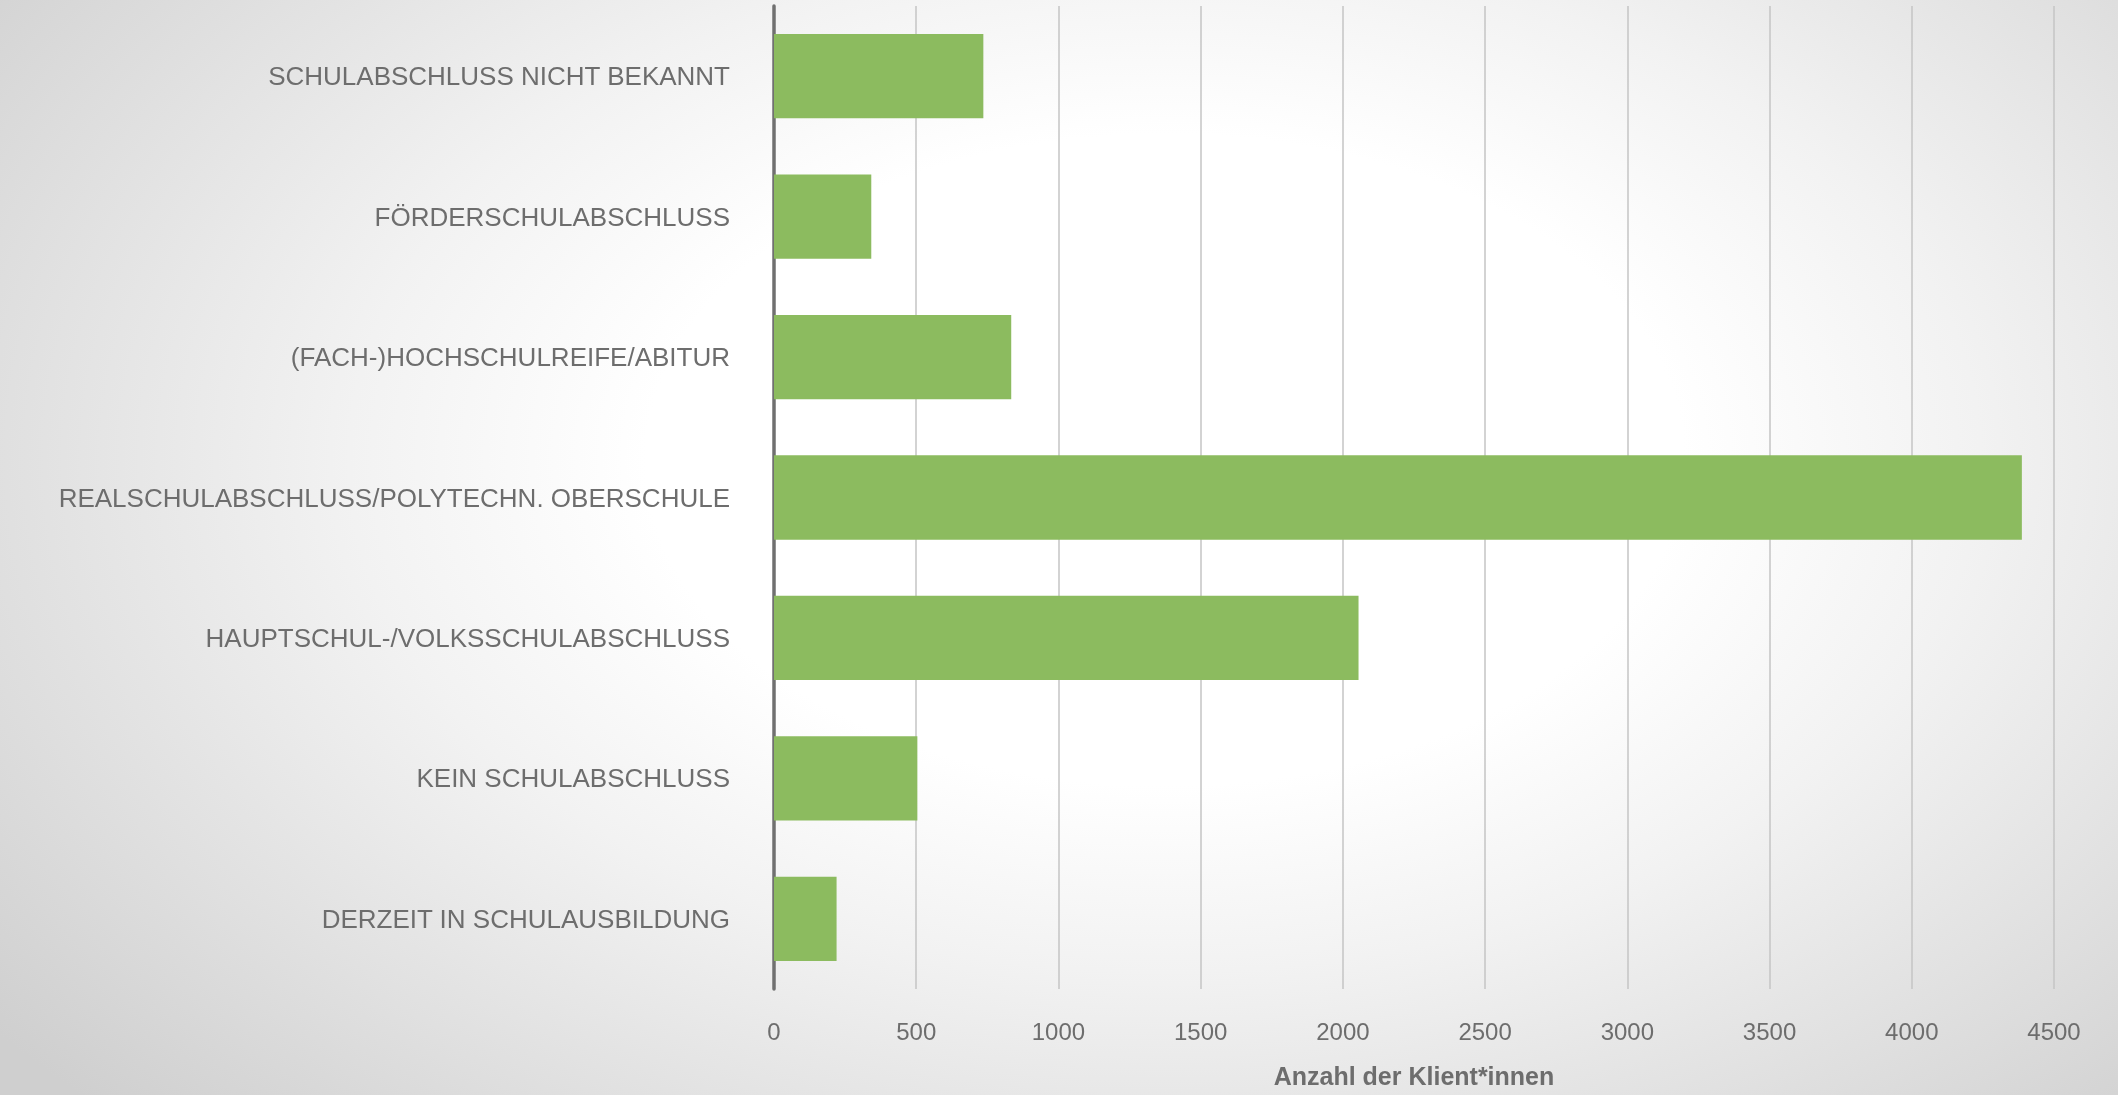 The width and height of the screenshot is (2118, 1095). What do you see at coordinates (552, 216) in the screenshot?
I see `y-tick-label: FÖRDERSCHULABSCHLUSS` at bounding box center [552, 216].